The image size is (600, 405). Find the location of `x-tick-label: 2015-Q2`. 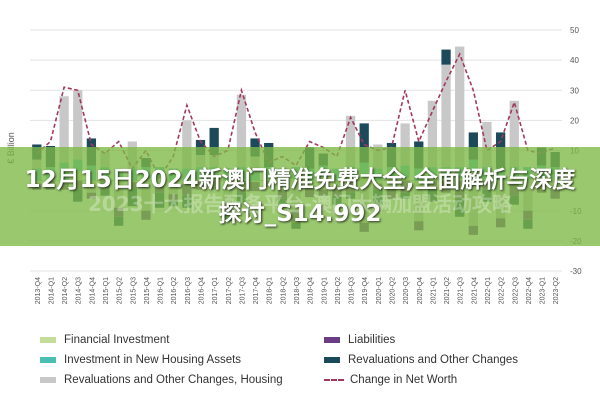

x-tick-label: 2015-Q2 is located at coordinates (120, 290).